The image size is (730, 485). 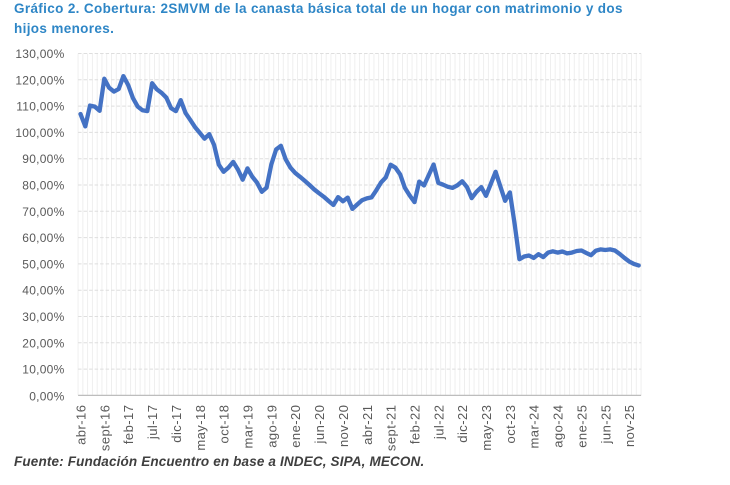 What do you see at coordinates (43, 343) in the screenshot?
I see `svg-text: 20,00%` at bounding box center [43, 343].